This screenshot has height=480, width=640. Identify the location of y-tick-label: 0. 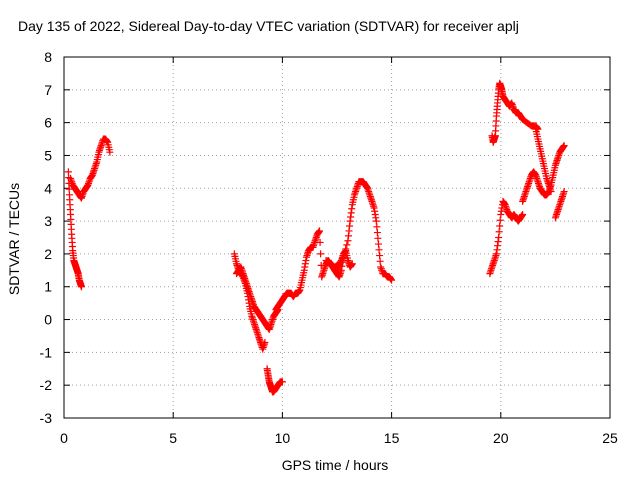
(48, 320).